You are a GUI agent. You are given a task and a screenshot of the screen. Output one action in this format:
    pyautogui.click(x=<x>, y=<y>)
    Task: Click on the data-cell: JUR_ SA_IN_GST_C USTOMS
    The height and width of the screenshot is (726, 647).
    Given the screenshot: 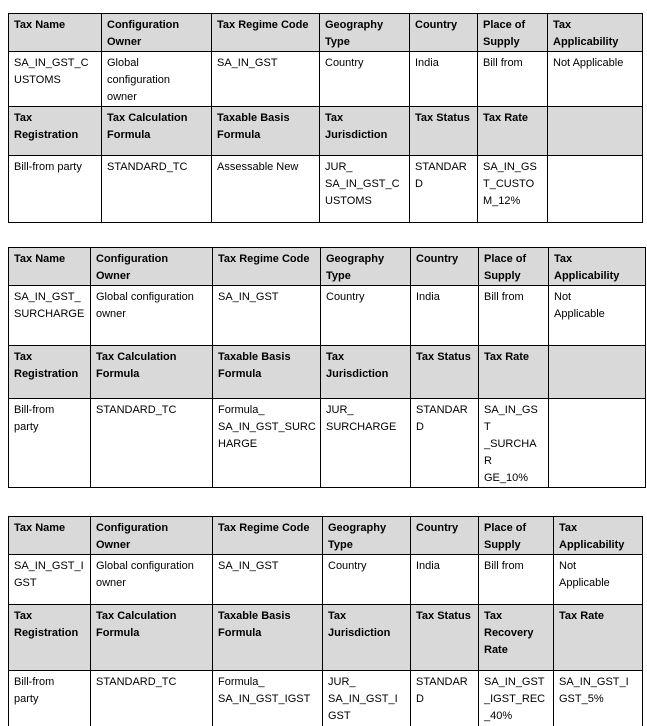 What is the action you would take?
    pyautogui.click(x=364, y=189)
    